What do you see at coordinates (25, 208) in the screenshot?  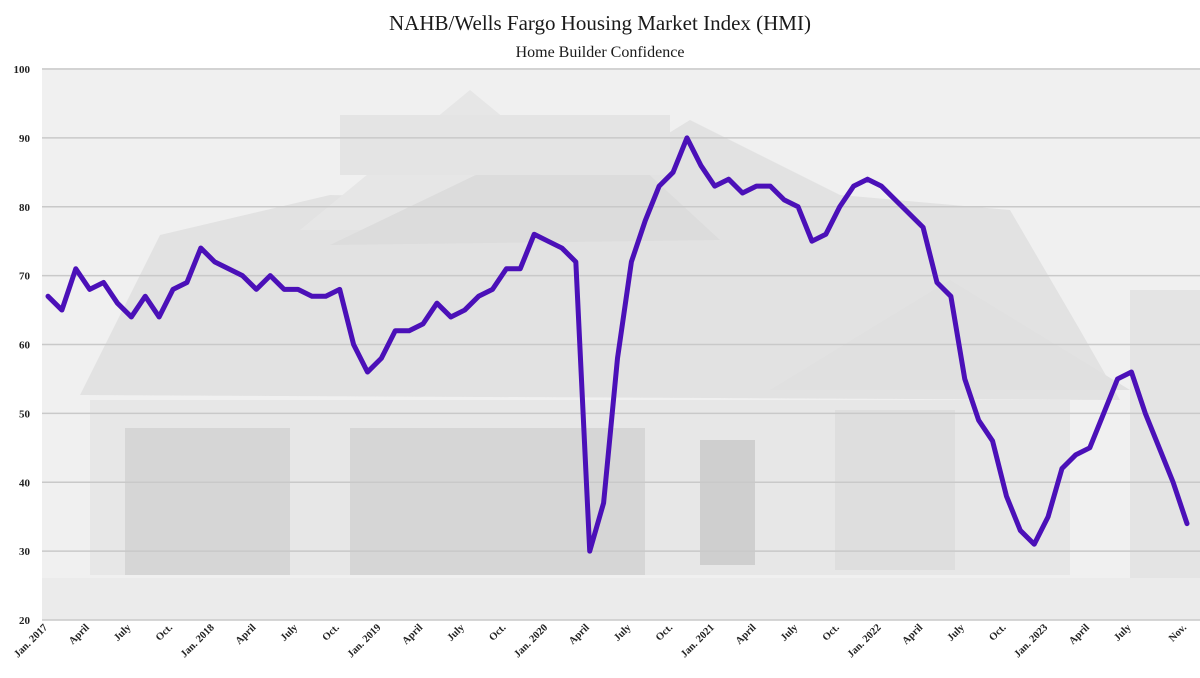 I see `y-tick-label: 80` at bounding box center [25, 208].